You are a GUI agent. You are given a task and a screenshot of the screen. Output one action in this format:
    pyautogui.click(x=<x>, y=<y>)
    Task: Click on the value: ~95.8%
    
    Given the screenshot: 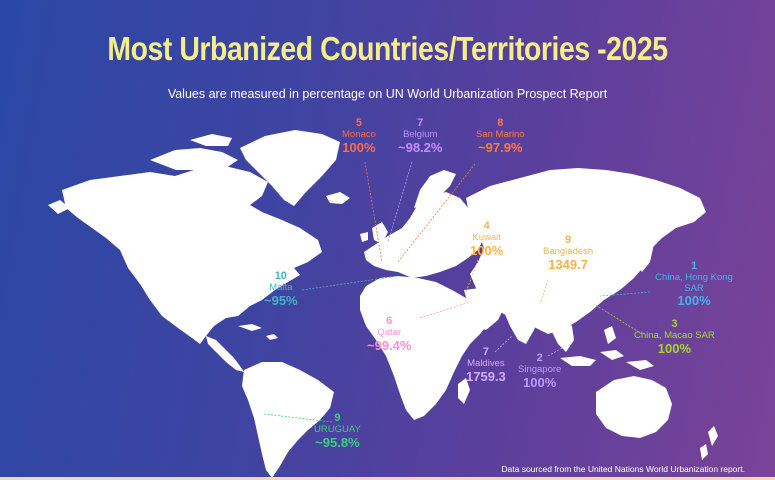 What is the action you would take?
    pyautogui.click(x=337, y=442)
    